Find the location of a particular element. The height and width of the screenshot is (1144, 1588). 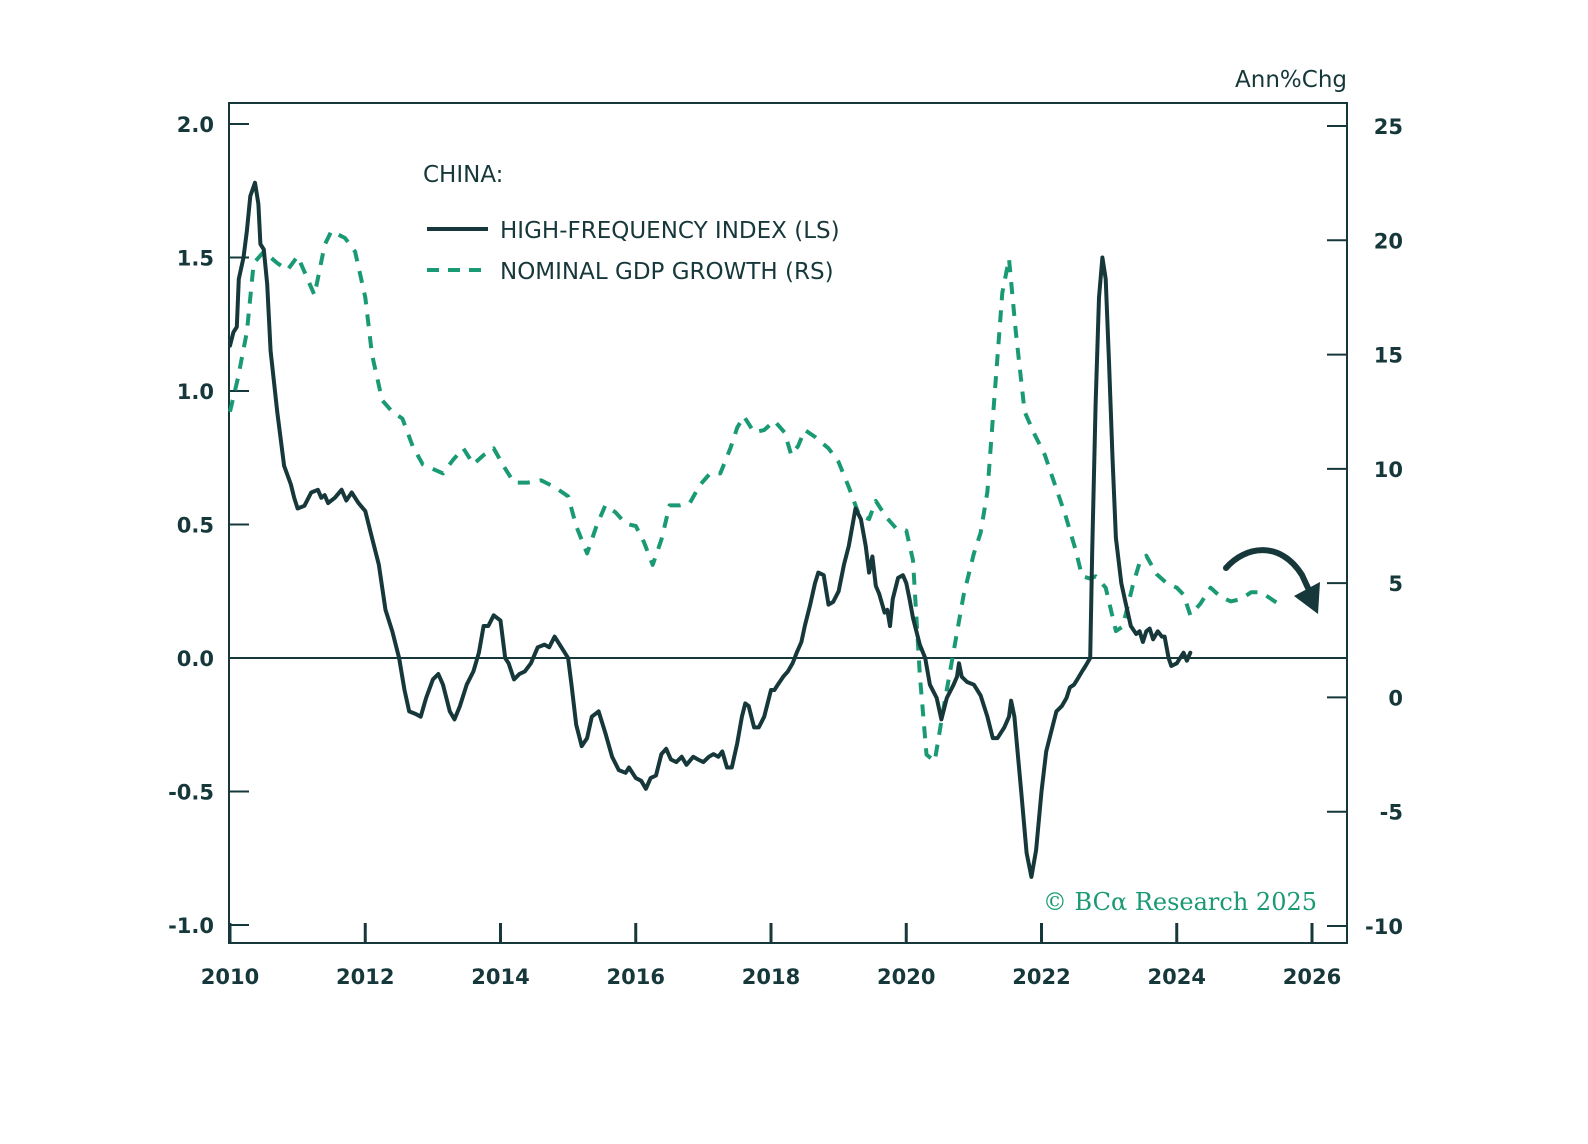

right-tick-label: 0 is located at coordinates (1395, 698).